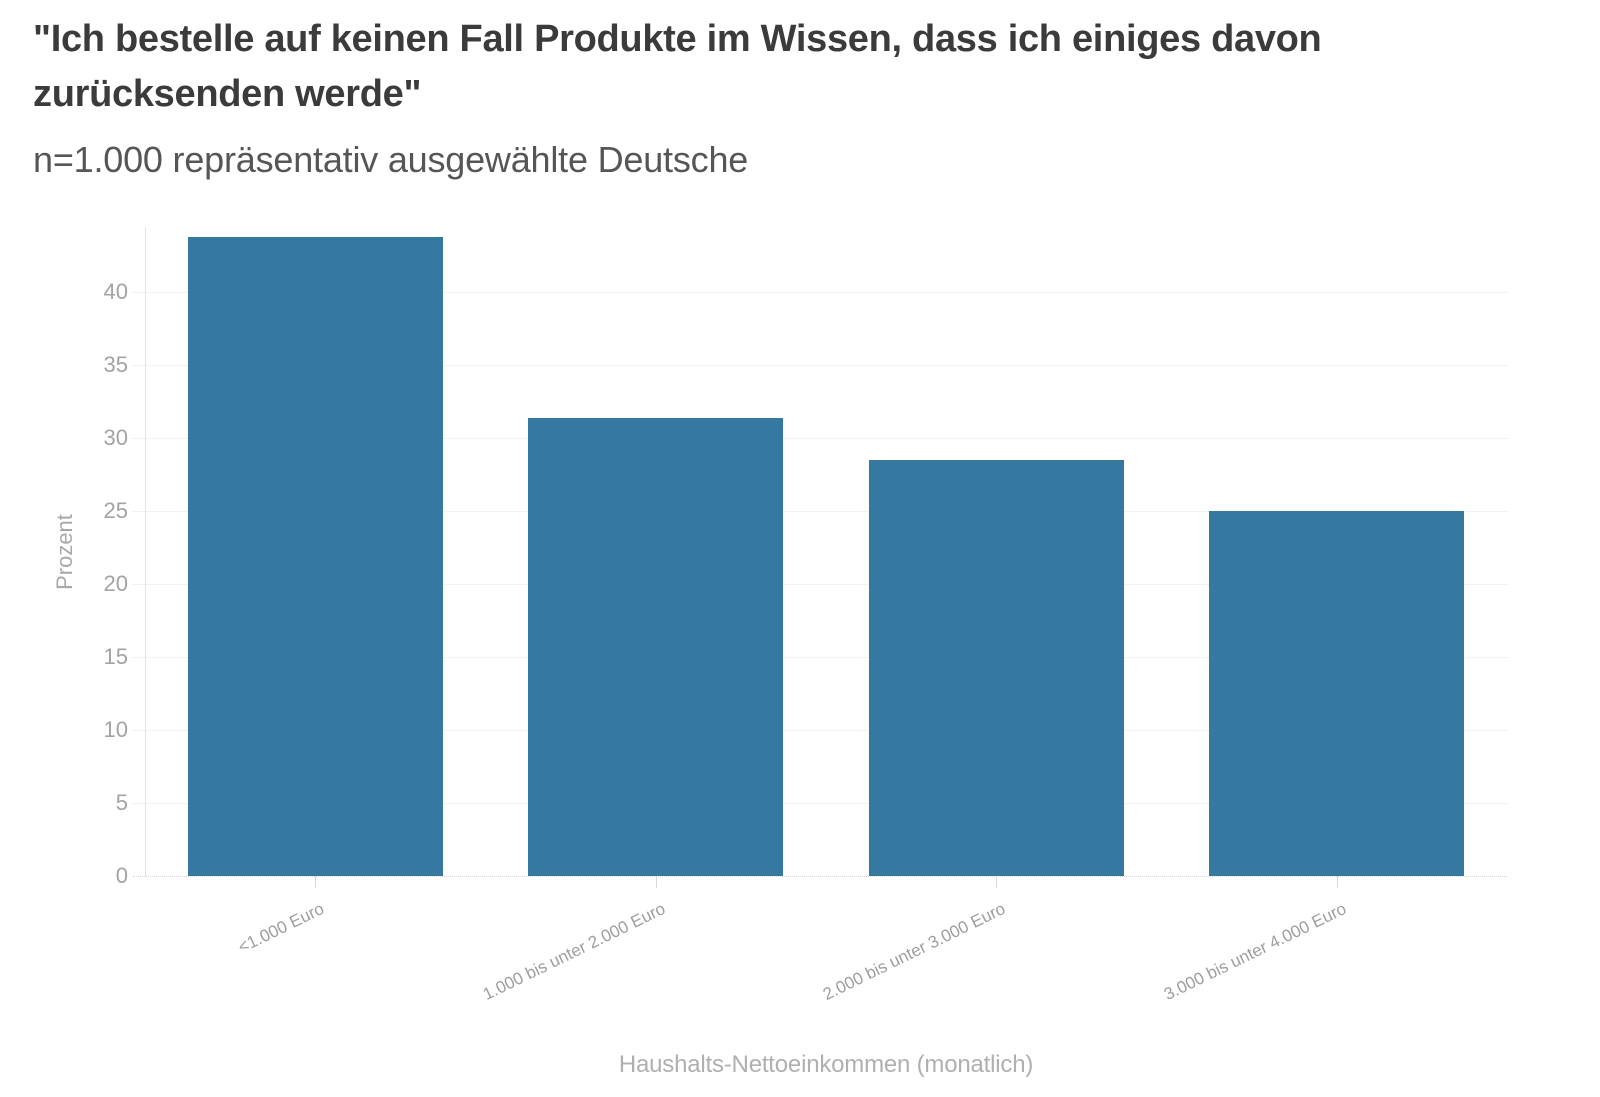 The height and width of the screenshot is (1097, 1600). Describe the element at coordinates (115, 438) in the screenshot. I see `y-tick-label: 30` at that location.